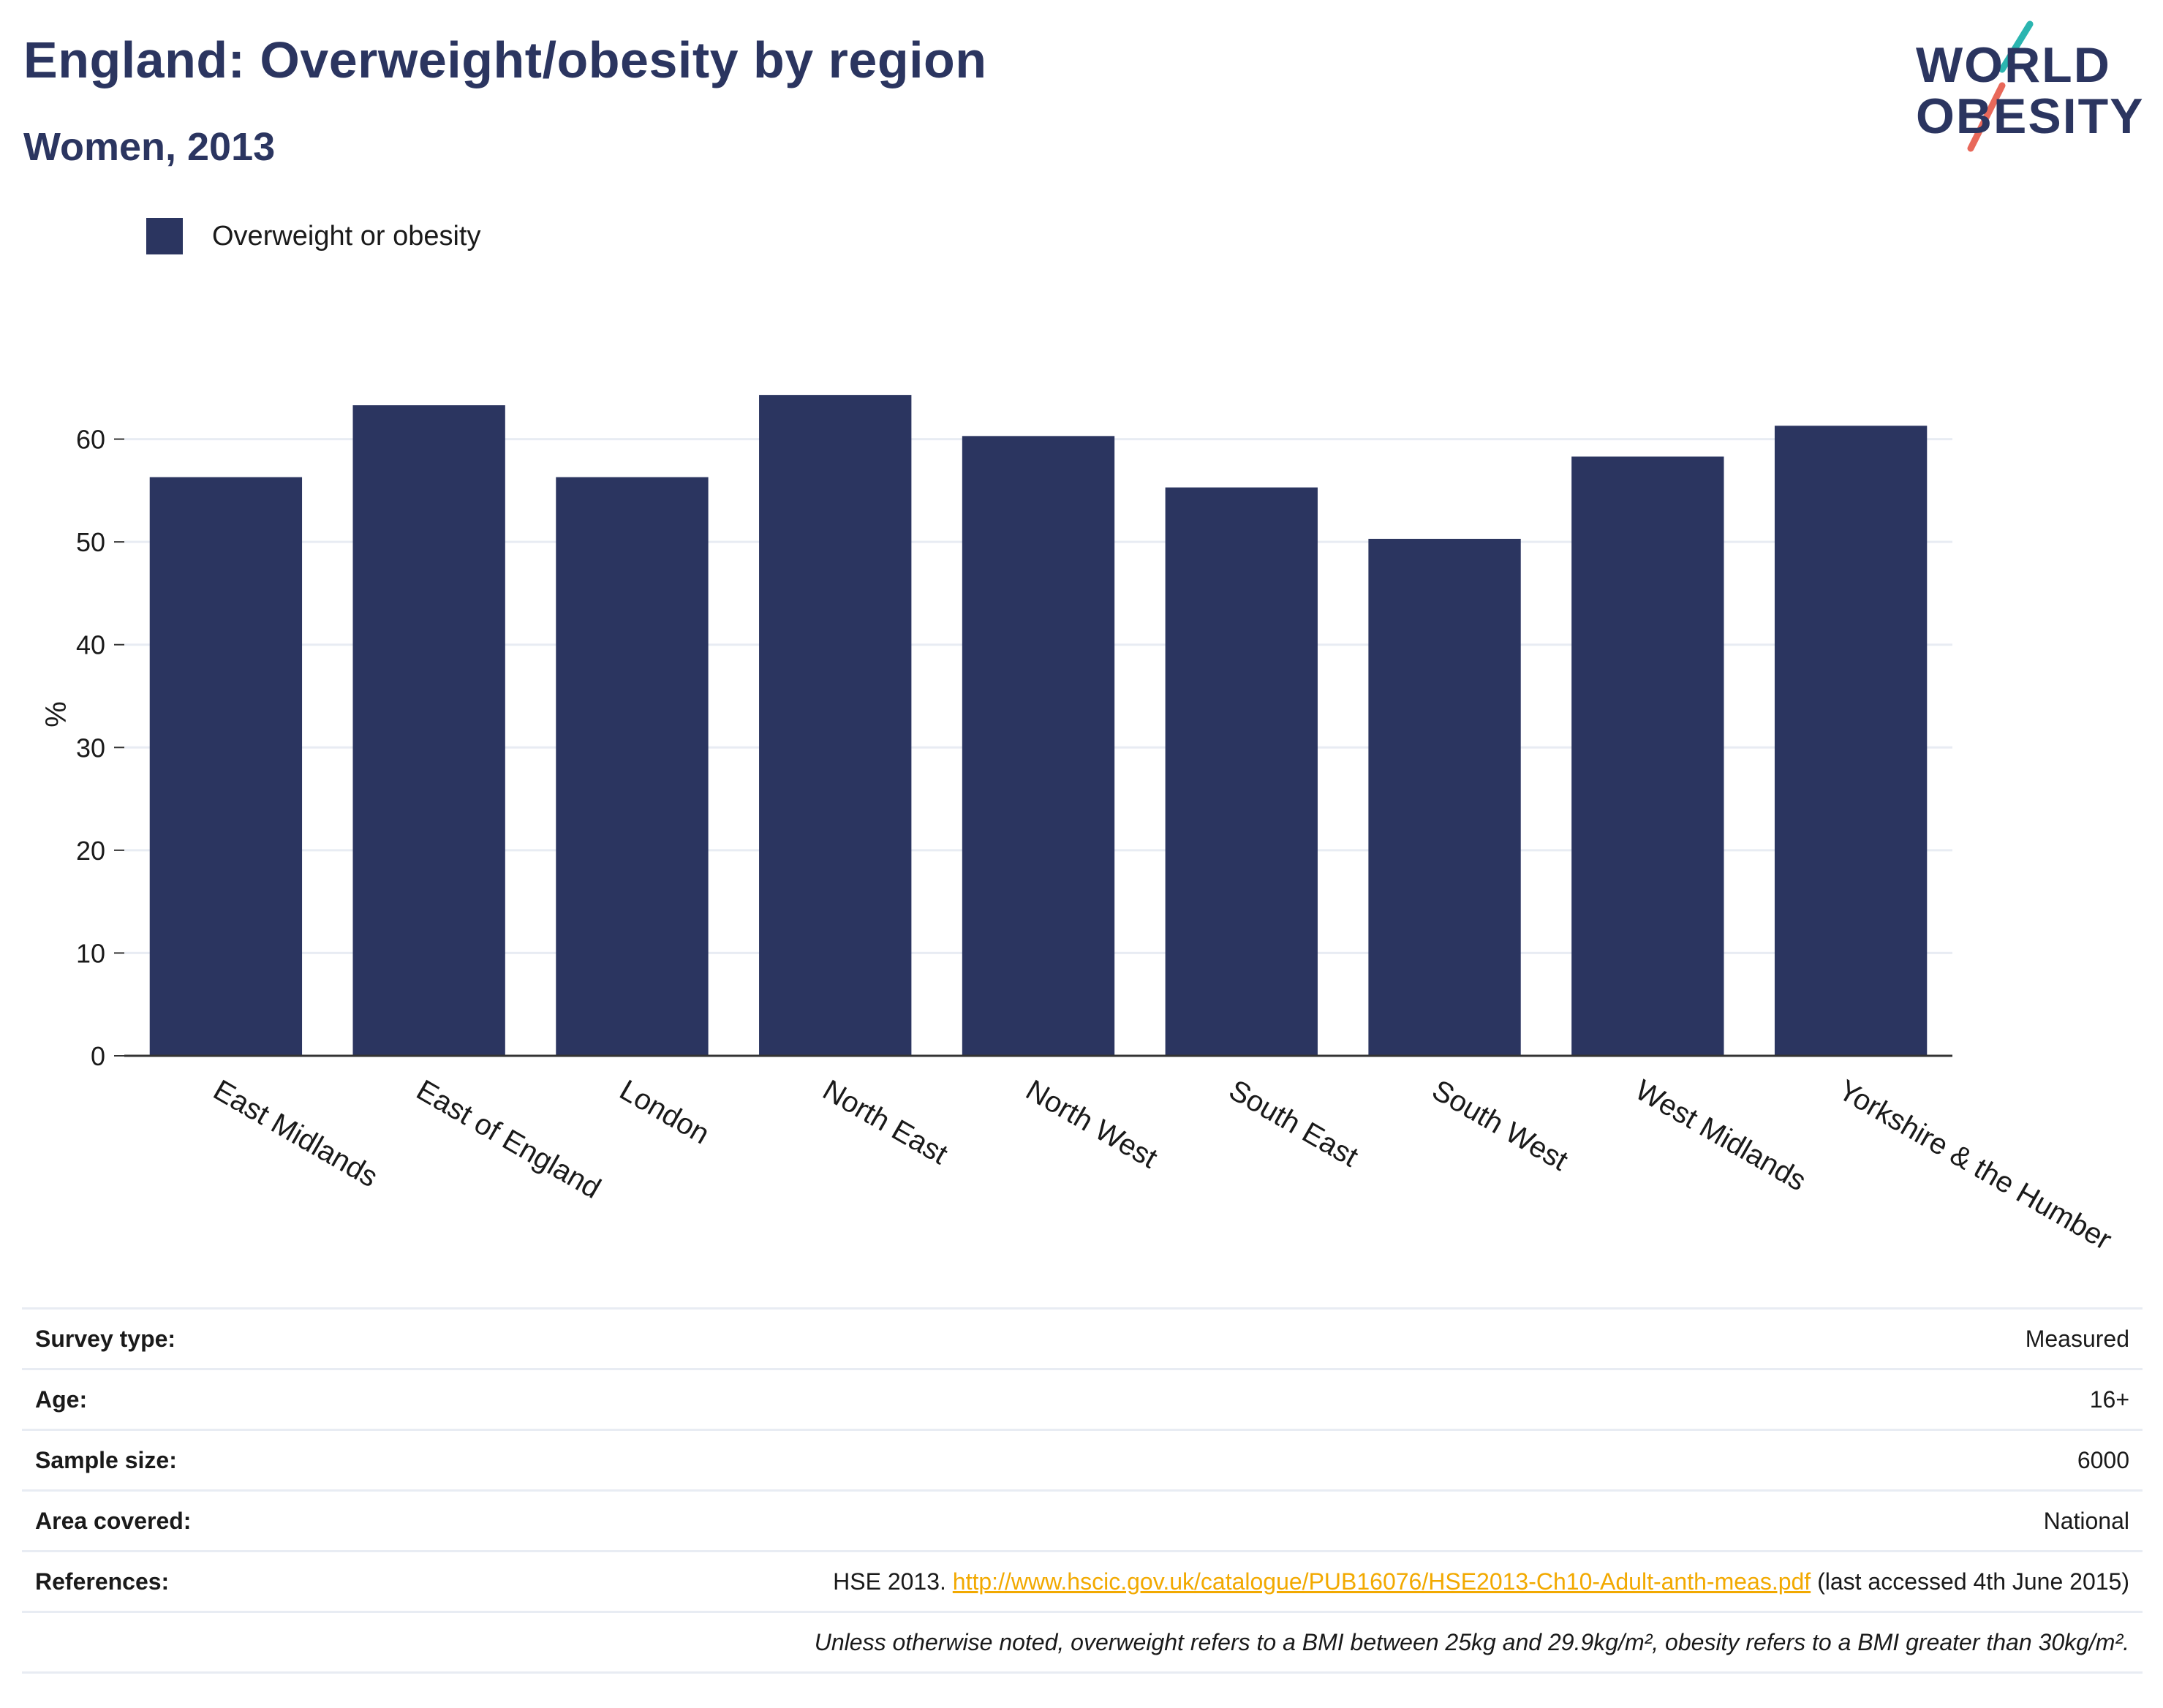 The width and height of the screenshot is (2163, 1708). I want to click on reference-suffix: (last accessed 4th June 2015), so click(1970, 1581).